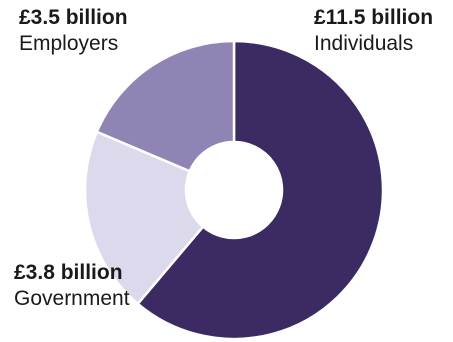 Image resolution: width=453 pixels, height=342 pixels. What do you see at coordinates (374, 17) in the screenshot?
I see `slice-value-label-individuals: £11.5 billion` at bounding box center [374, 17].